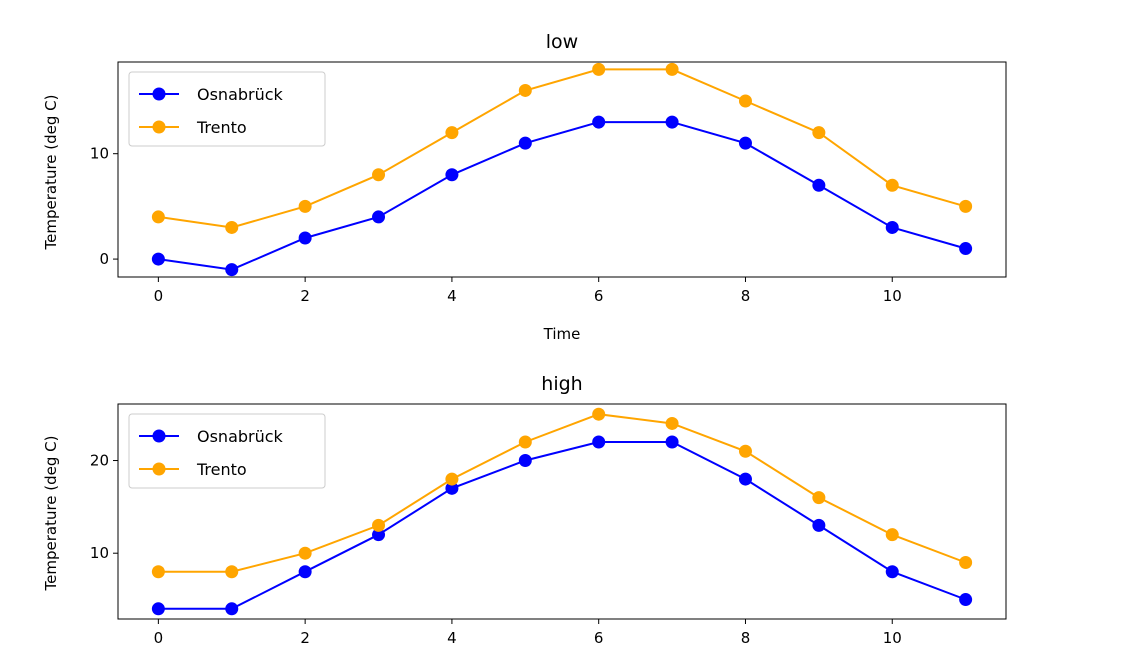  What do you see at coordinates (99, 461) in the screenshot?
I see `y-tick-label: 20` at bounding box center [99, 461].